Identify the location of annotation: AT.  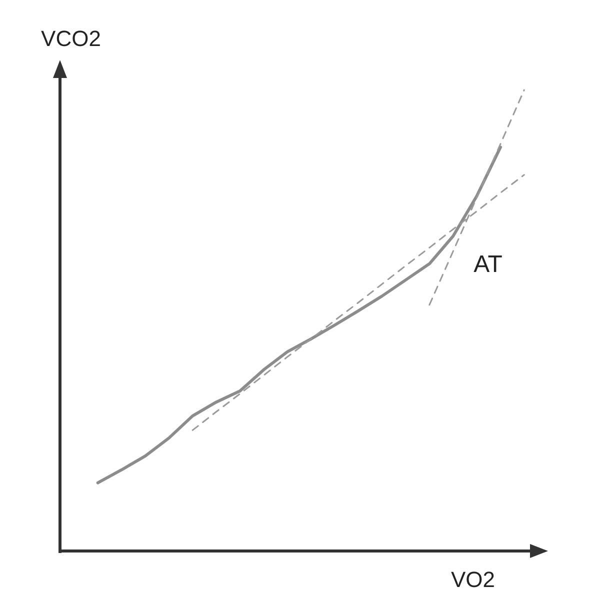
(488, 264).